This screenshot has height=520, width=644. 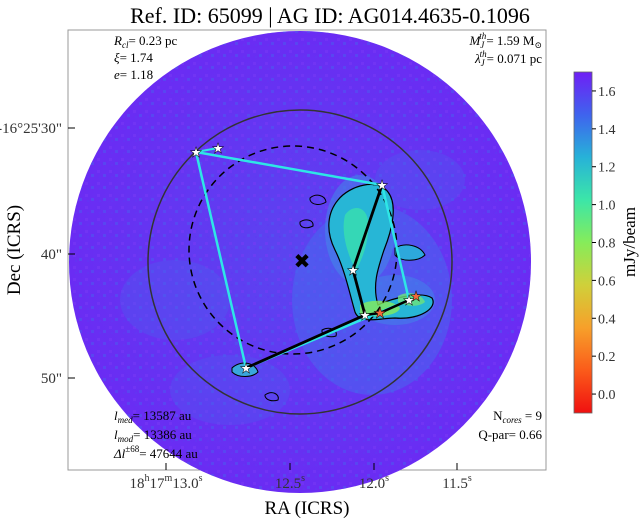 I want to click on colorbar-ticks: 1.6 1.4 1.2 1.0 0.8 0.6 0.4 0.2 0.0, so click(x=604, y=244).